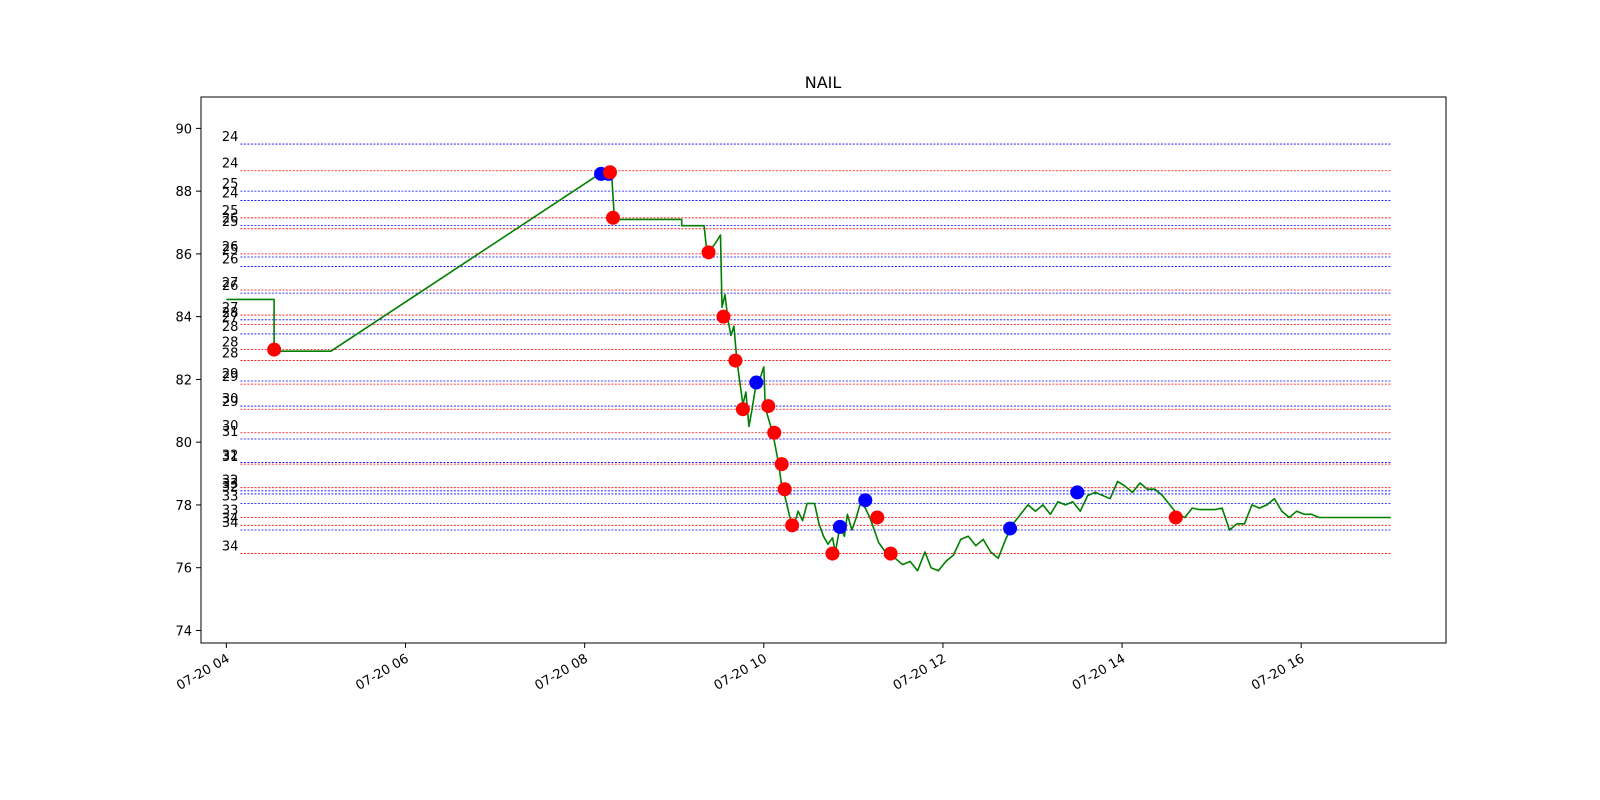 Image resolution: width=1600 pixels, height=800 pixels. What do you see at coordinates (183, 380) in the screenshot?
I see `y-tick-label: 82` at bounding box center [183, 380].